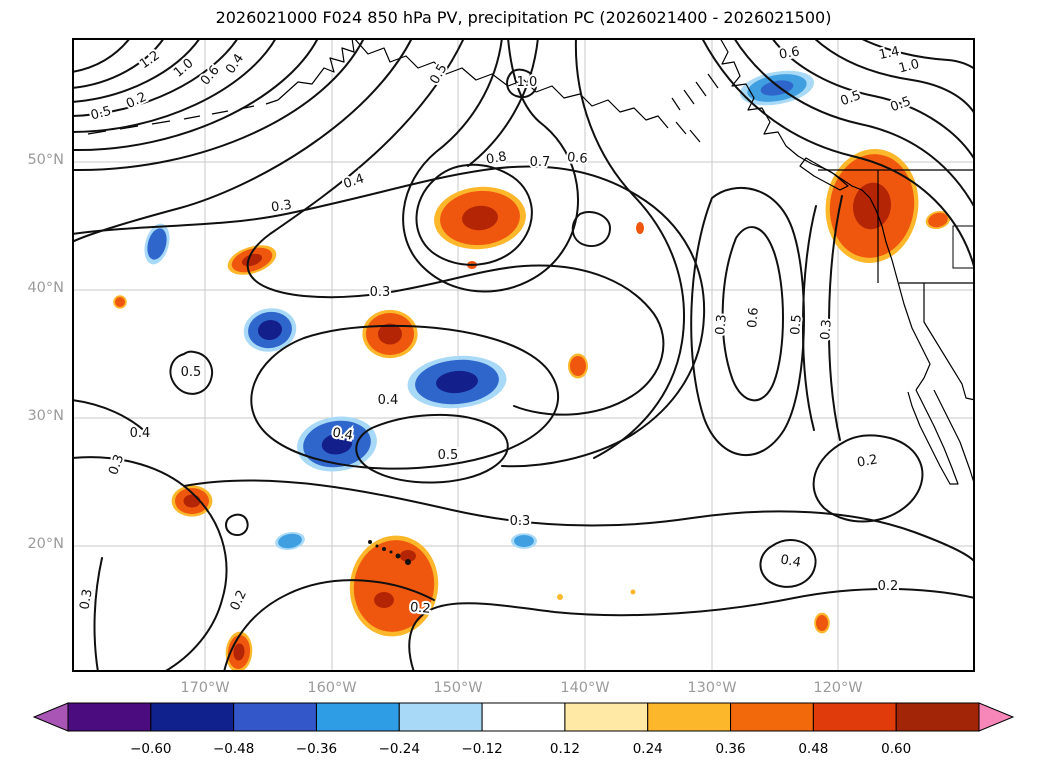 The width and height of the screenshot is (1047, 765). What do you see at coordinates (896, 749) in the screenshot?
I see `colorbar-tick-label: 0.60` at bounding box center [896, 749].